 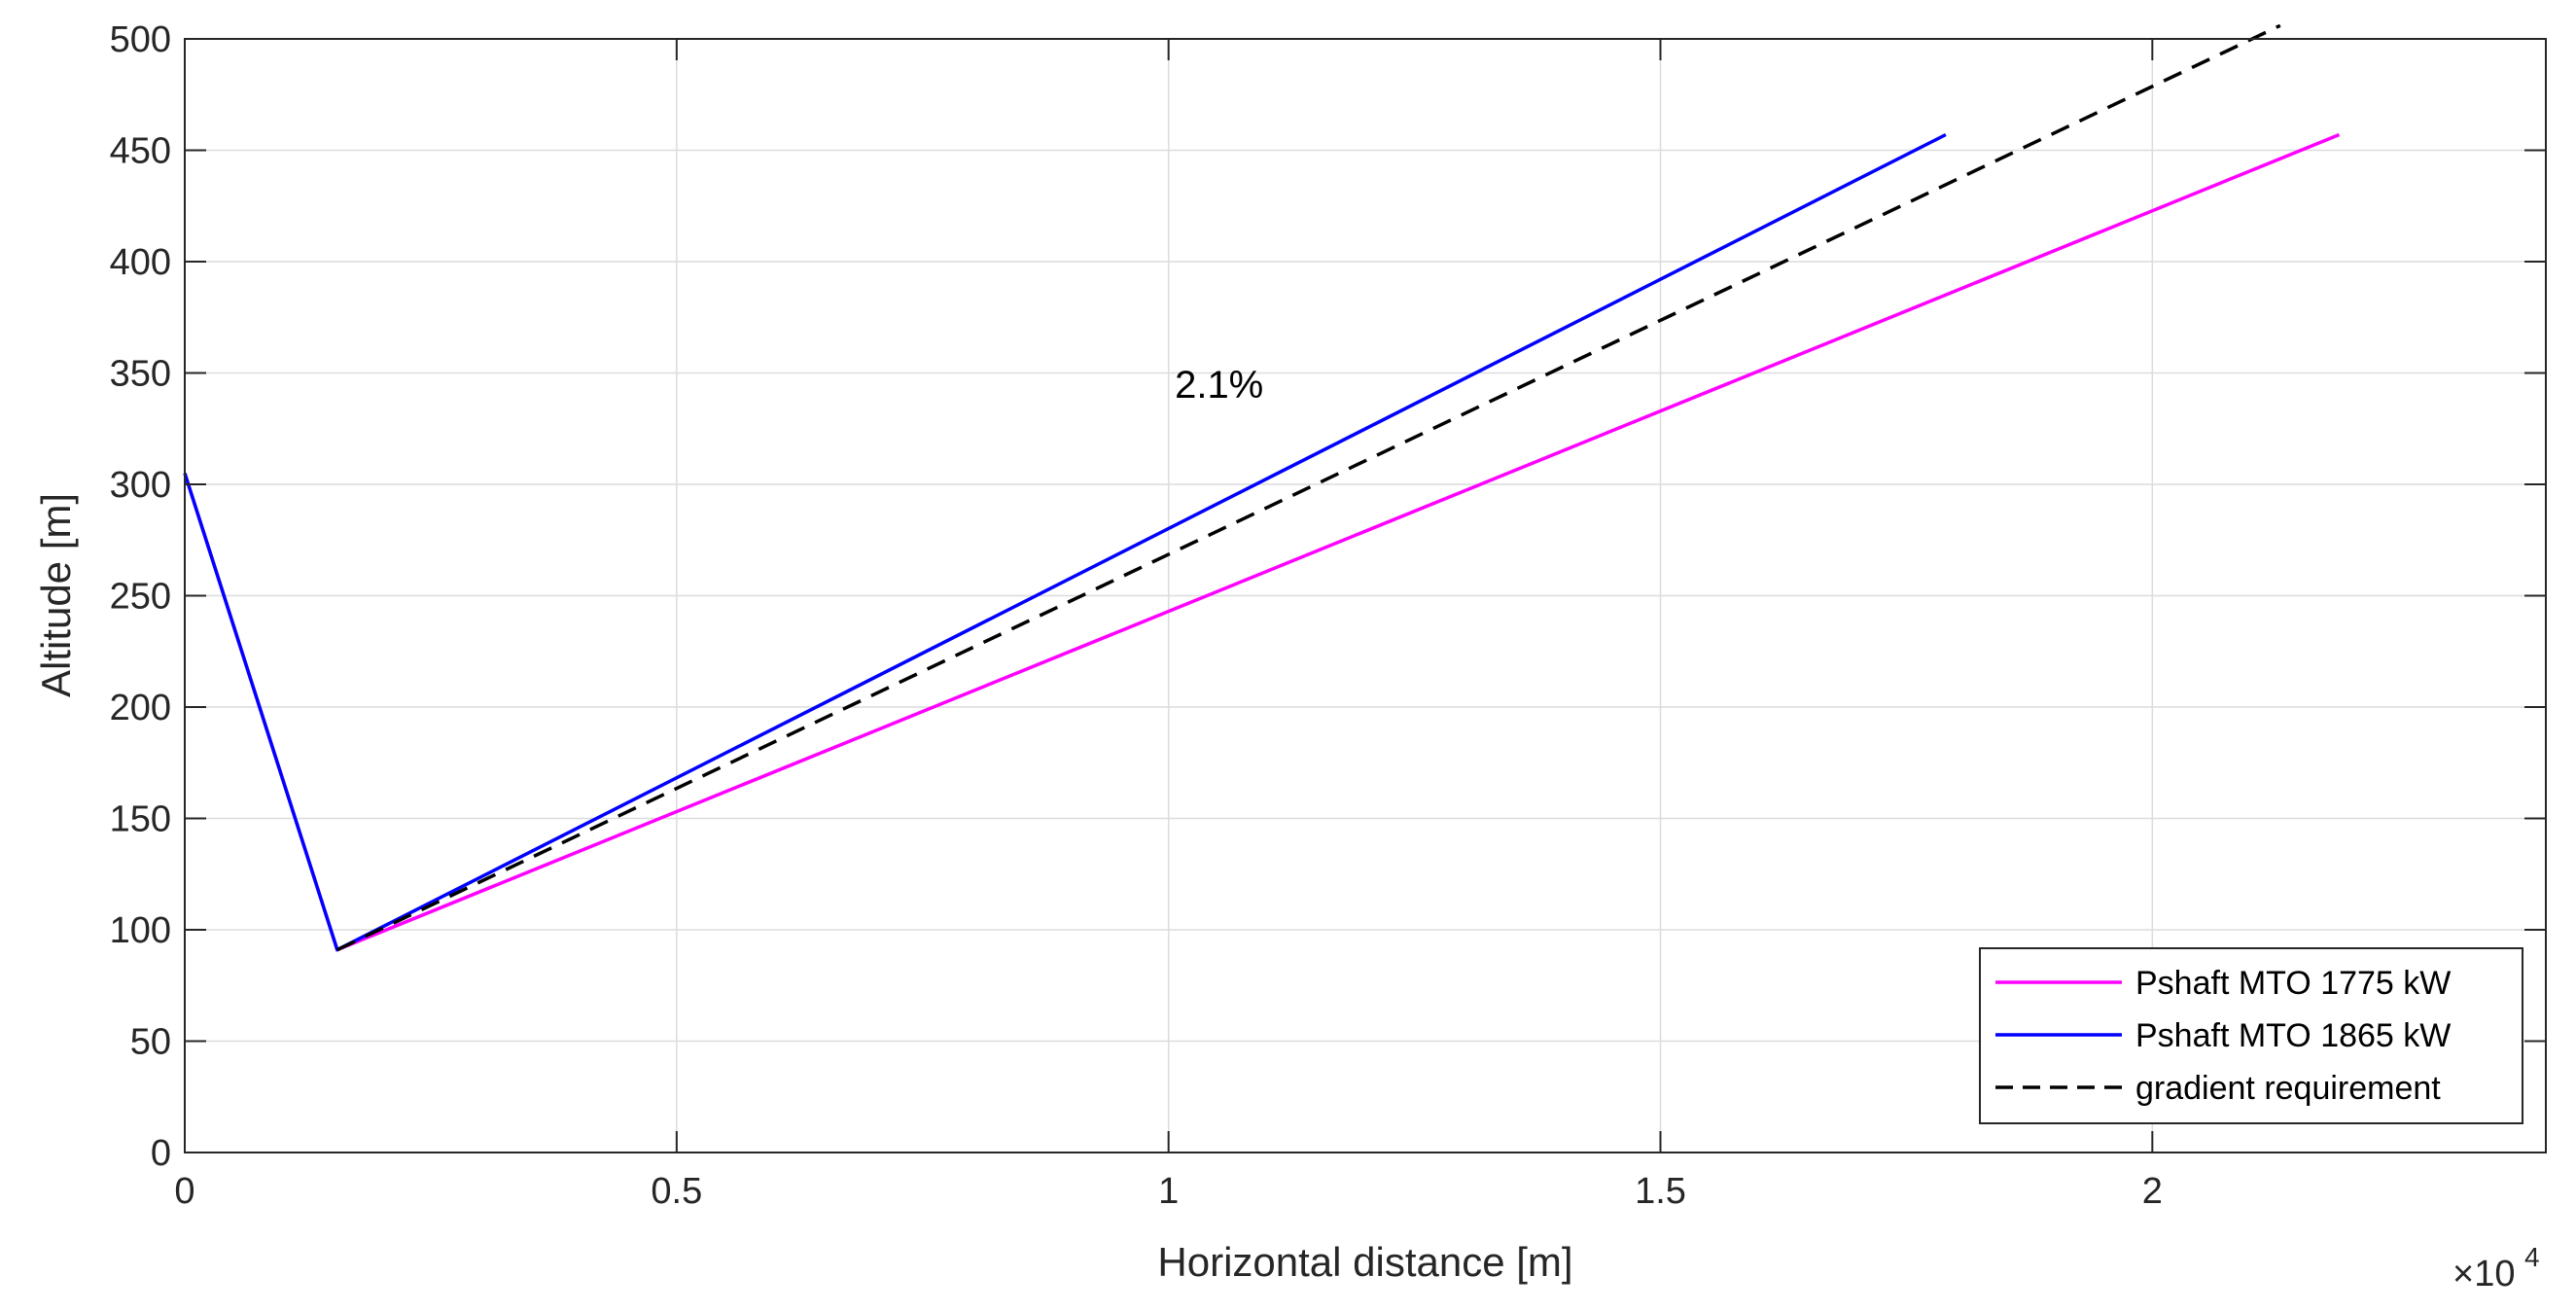 What do you see at coordinates (677, 1192) in the screenshot?
I see `x-tick-label: 0.5` at bounding box center [677, 1192].